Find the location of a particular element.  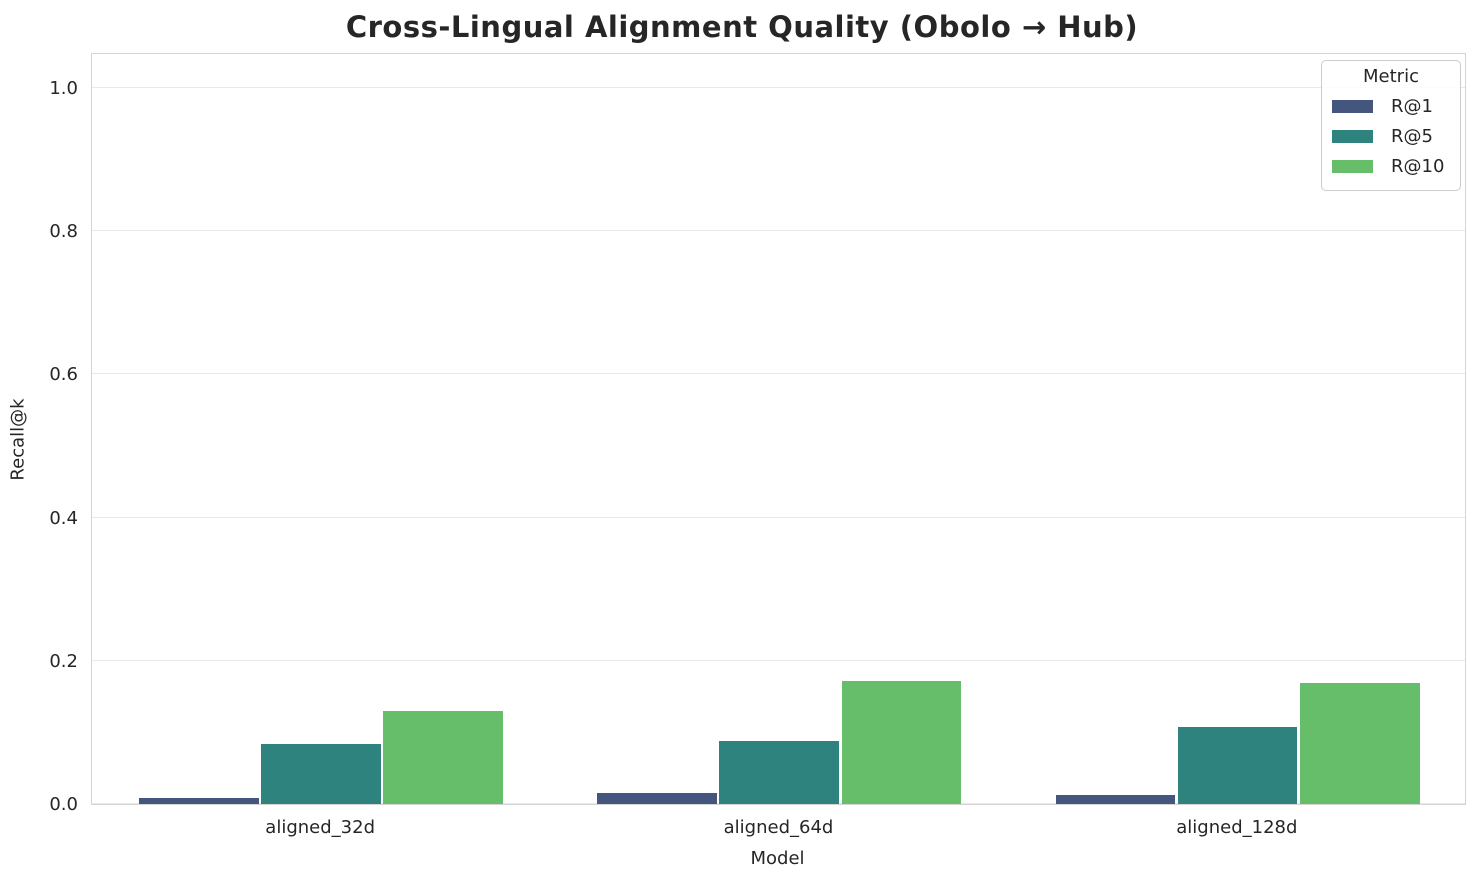

y-tick-label: 0.8 is located at coordinates (63, 232).